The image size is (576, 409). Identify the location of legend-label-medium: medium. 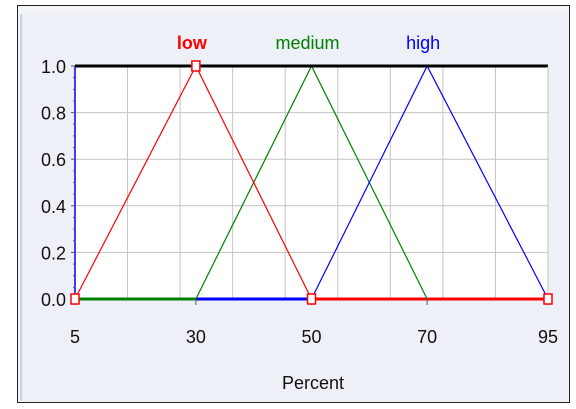
(307, 43).